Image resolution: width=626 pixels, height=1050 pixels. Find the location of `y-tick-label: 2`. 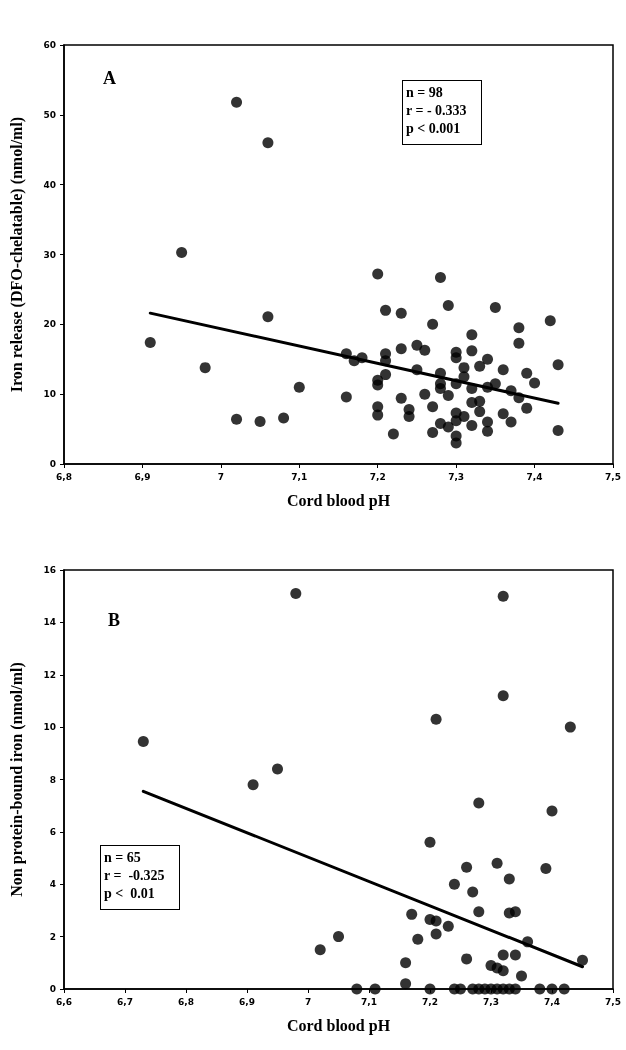

y-tick-label: 2 is located at coordinates (52, 936).